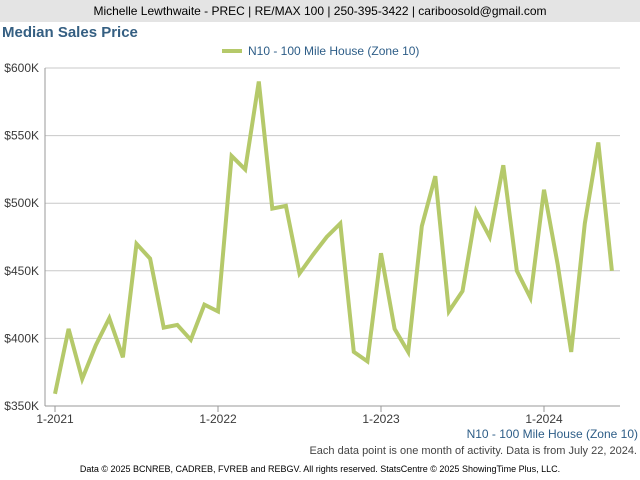 This screenshot has height=480, width=640. I want to click on x-tick-label: 1-2022, so click(218, 419).